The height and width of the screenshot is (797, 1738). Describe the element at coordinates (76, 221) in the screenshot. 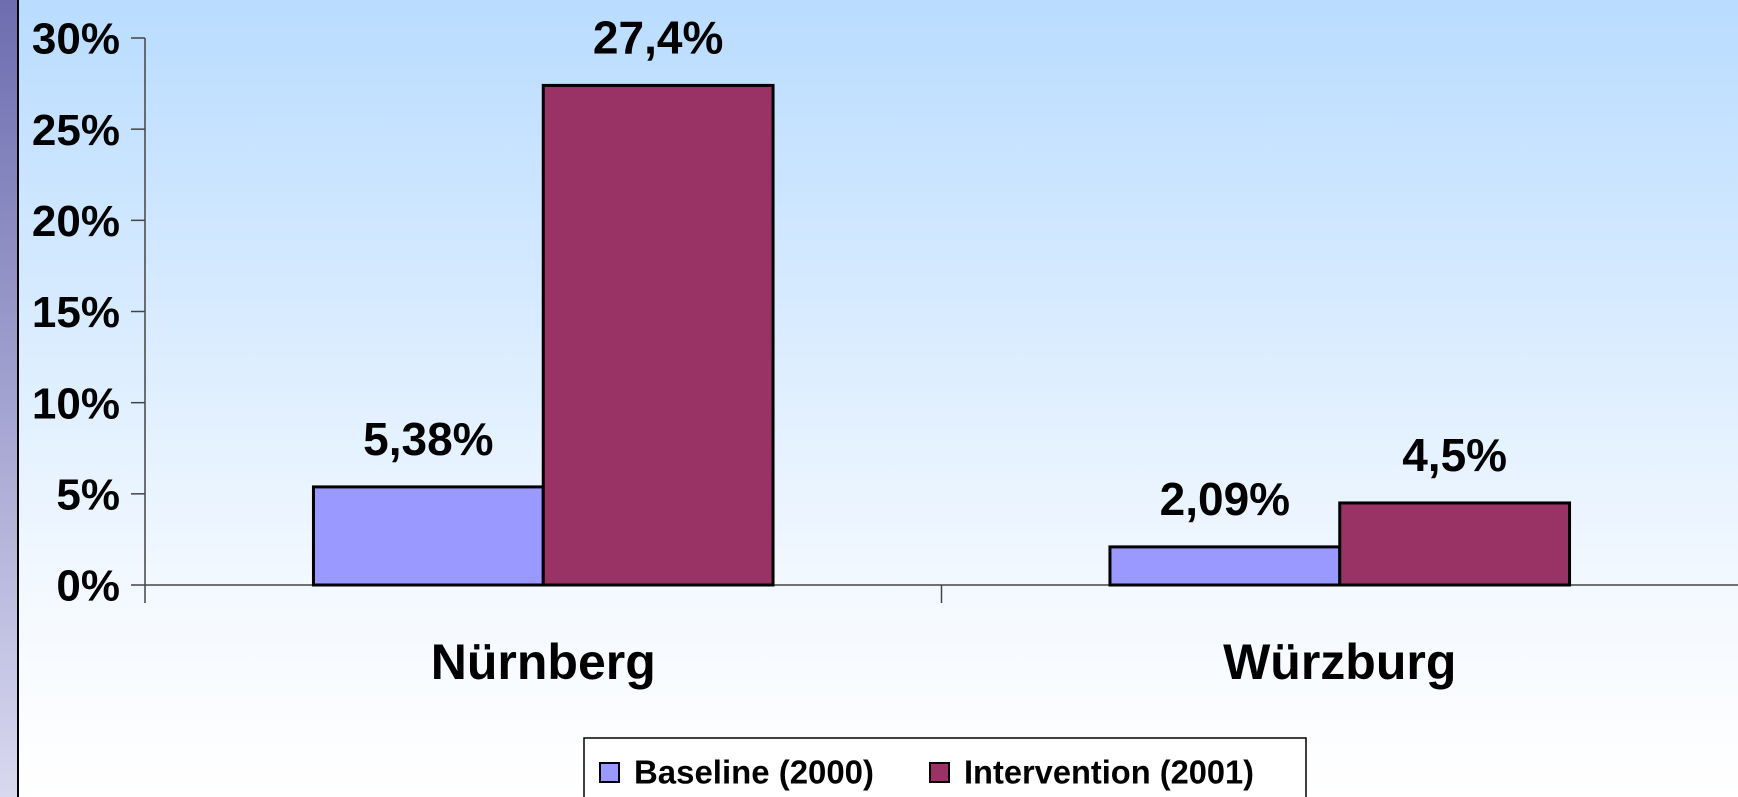

I see `y-tick-label: 20%` at that location.